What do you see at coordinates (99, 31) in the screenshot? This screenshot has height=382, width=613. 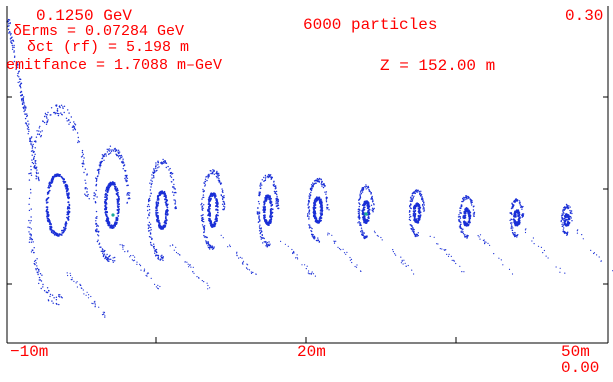 I see `energy-spread-readout: δErms = 0.07284 GeV` at bounding box center [99, 31].